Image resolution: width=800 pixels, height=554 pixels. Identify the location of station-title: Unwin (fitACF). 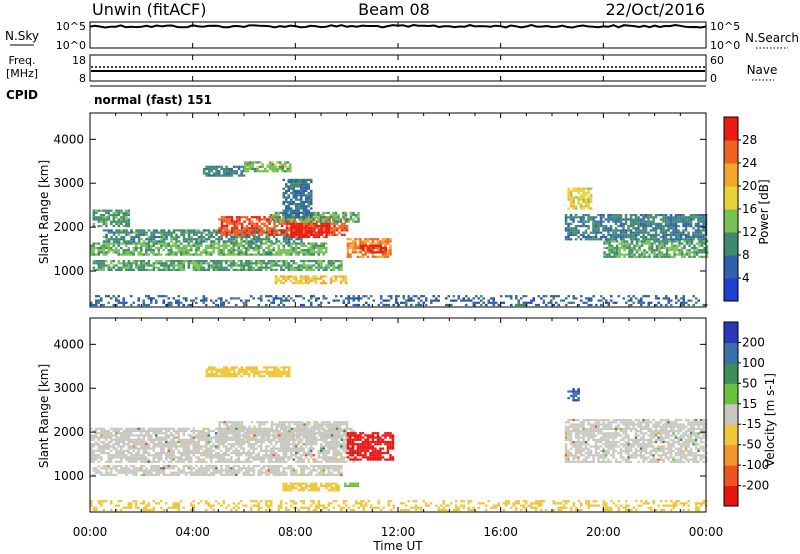
(149, 9).